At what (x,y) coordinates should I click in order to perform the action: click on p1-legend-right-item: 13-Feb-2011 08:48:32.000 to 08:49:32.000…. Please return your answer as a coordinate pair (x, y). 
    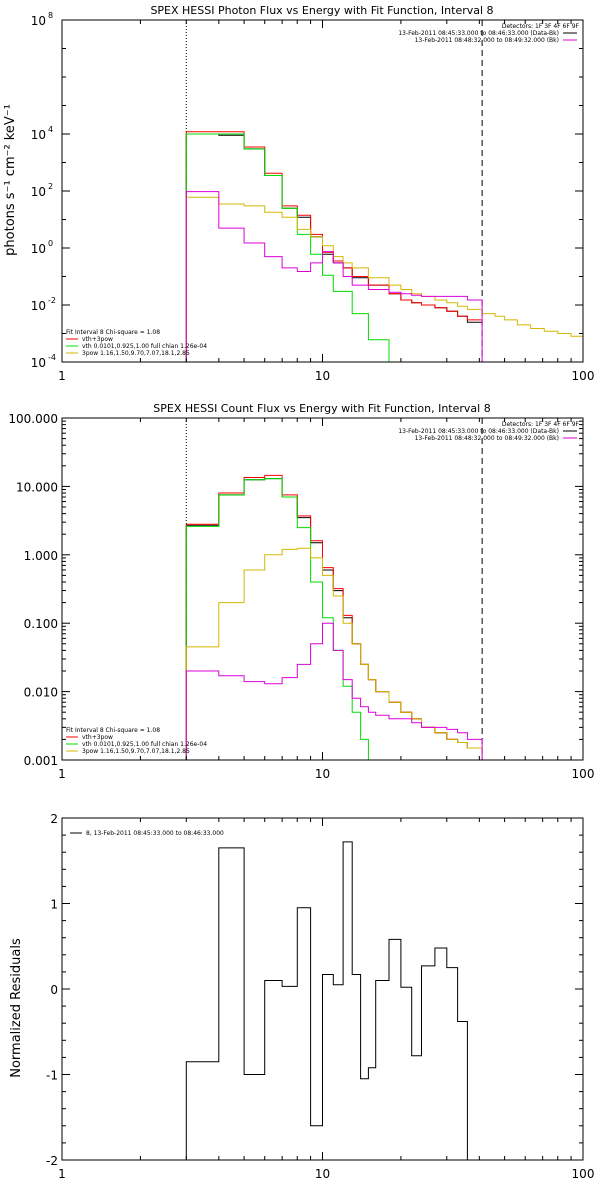
    Looking at the image, I should click on (487, 438).